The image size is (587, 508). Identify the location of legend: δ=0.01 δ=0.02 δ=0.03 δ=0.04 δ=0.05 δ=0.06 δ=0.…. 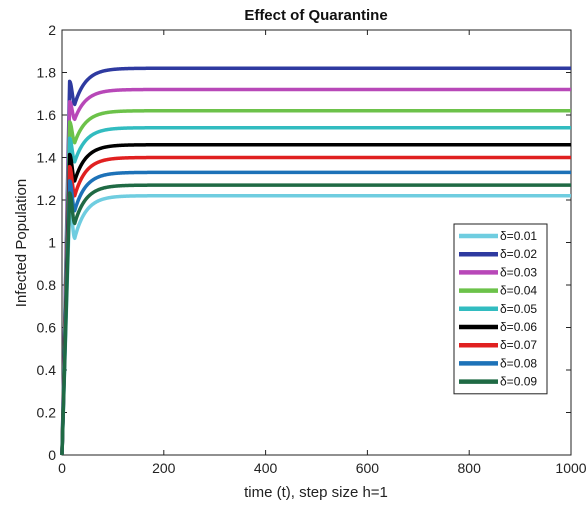
(500, 309).